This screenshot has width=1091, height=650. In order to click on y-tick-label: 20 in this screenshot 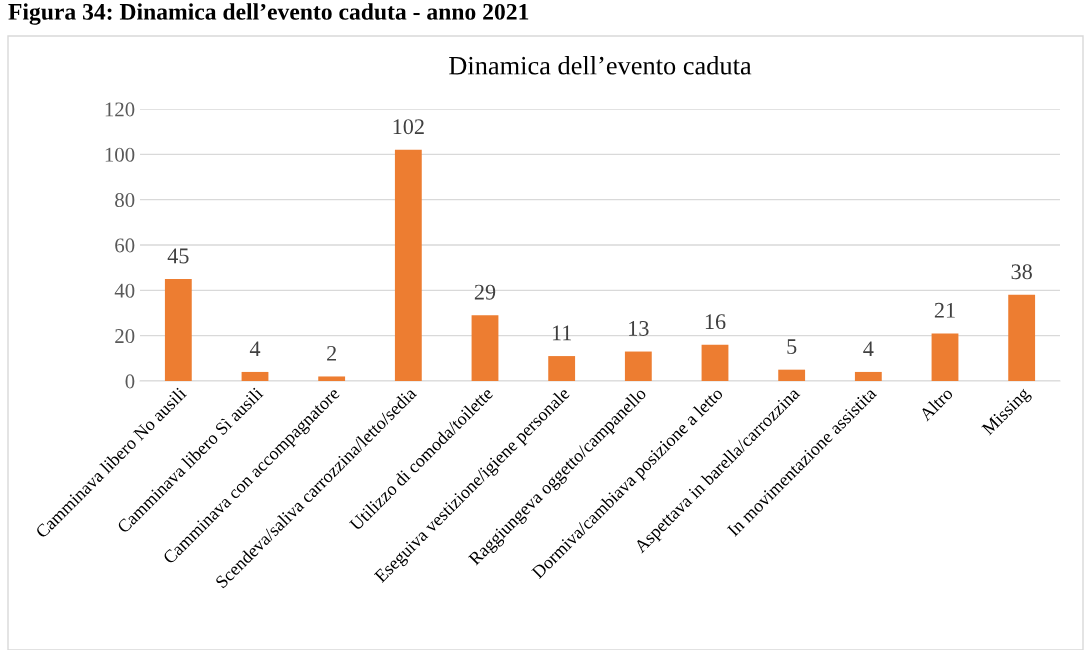, I will do `click(125, 336)`.